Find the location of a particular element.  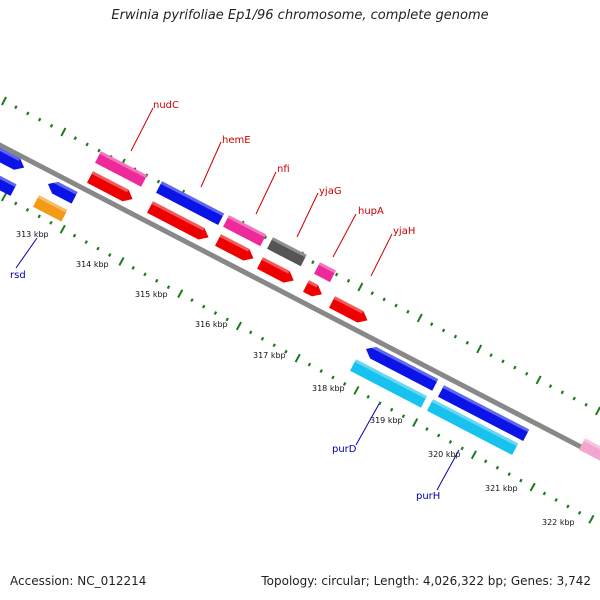

scale-label-316: 316 kbp is located at coordinates (211, 324).